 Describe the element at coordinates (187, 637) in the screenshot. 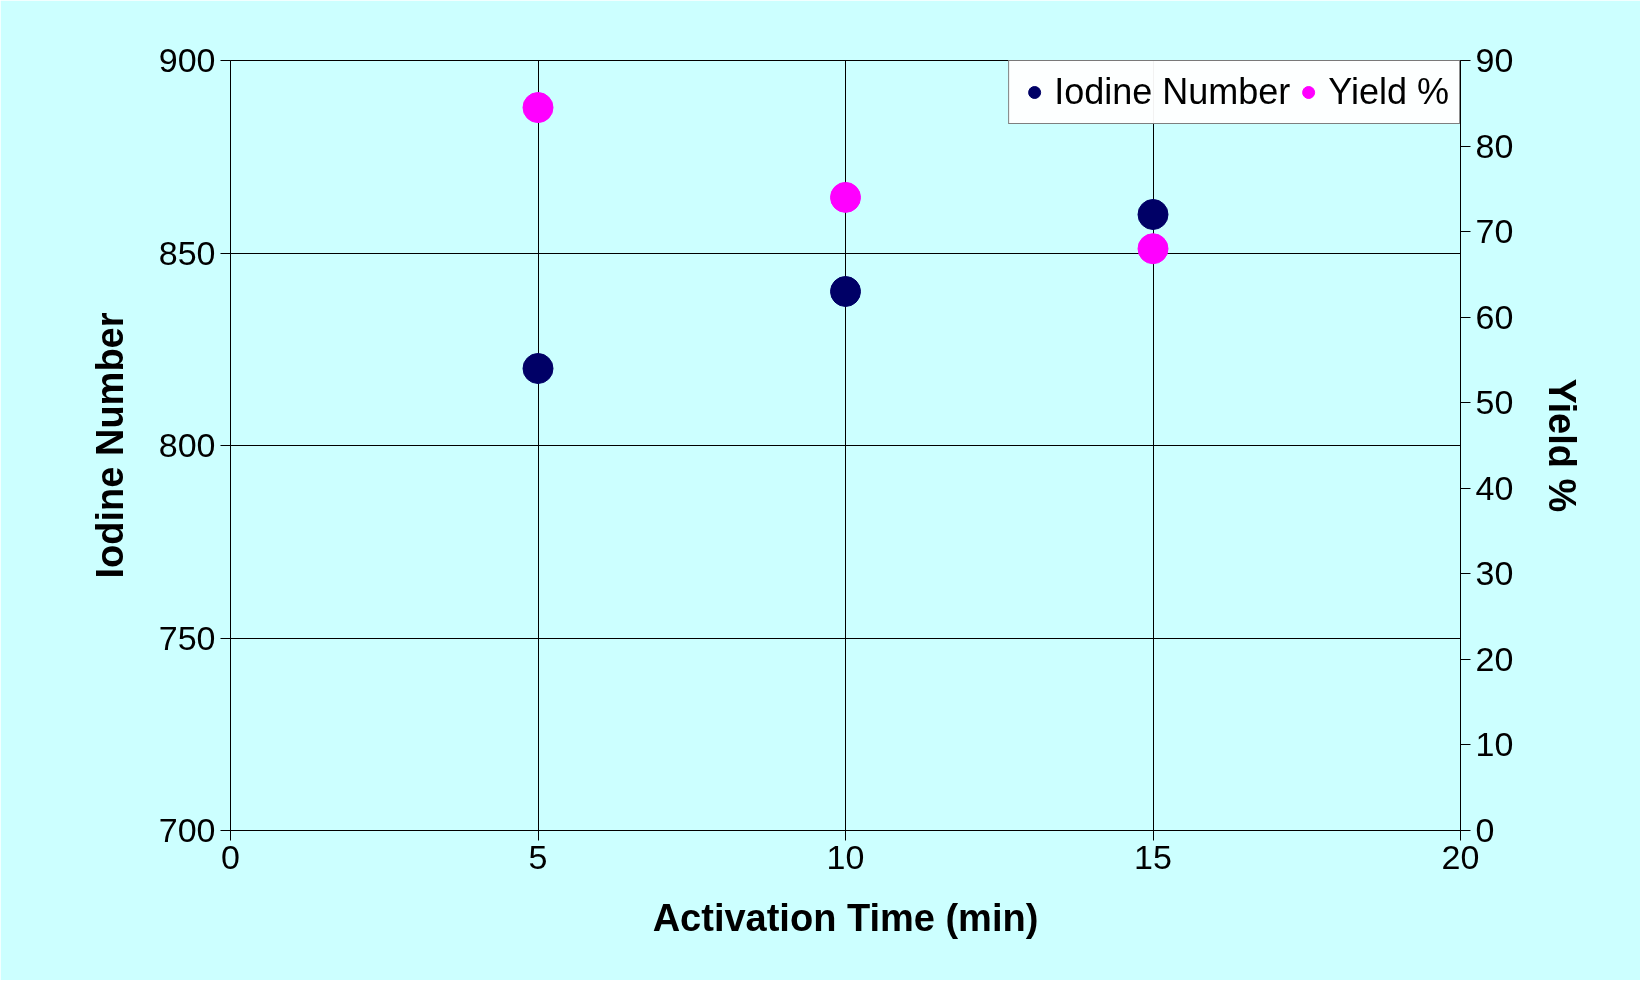

I see `y-tick-label: 750` at that location.